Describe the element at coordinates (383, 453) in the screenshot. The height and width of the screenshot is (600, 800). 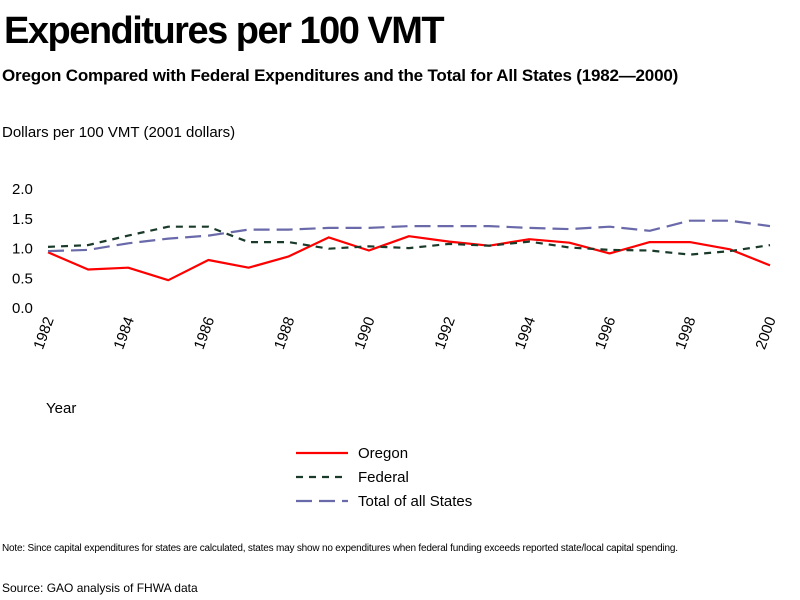
I see `legend-label: Oregon` at that location.